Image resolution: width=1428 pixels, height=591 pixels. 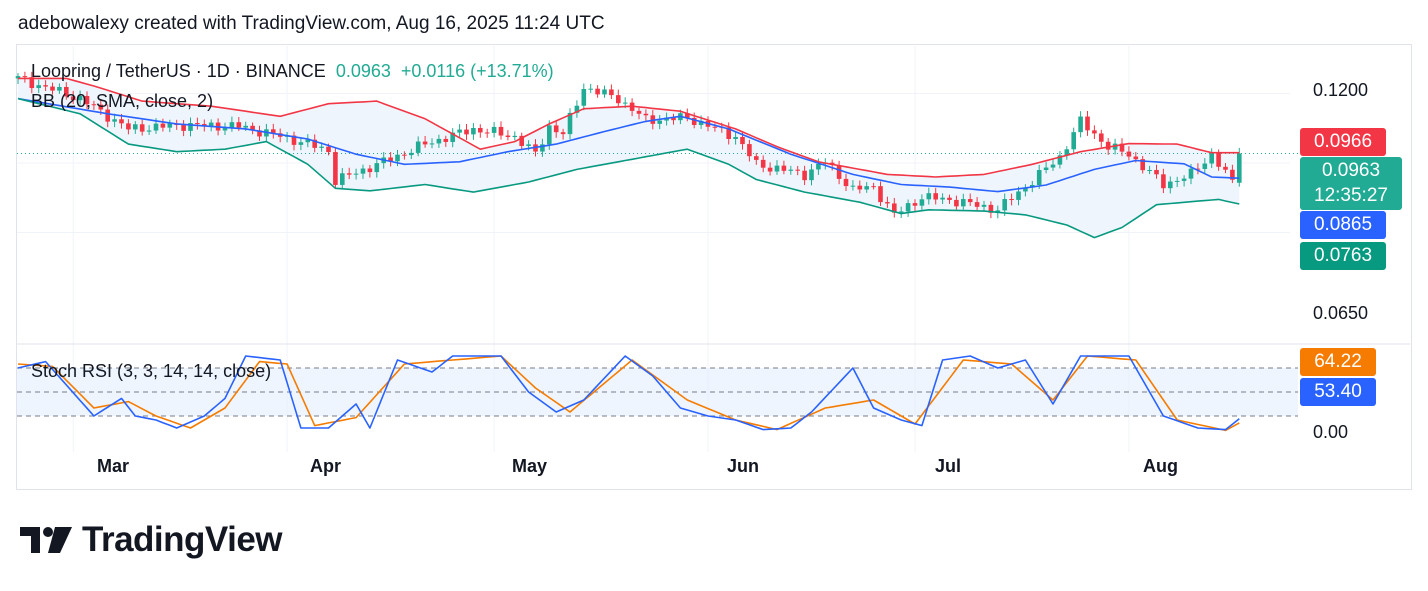 I want to click on symbol-label: Loopring / TetherUS · 1D · BINANCE, so click(x=178, y=71).